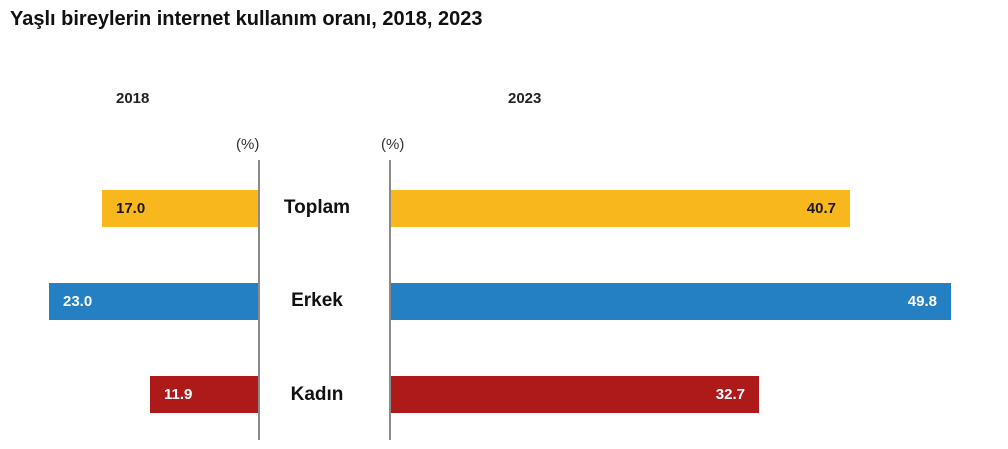 The height and width of the screenshot is (449, 1008). I want to click on unit-label-right: (%), so click(393, 144).